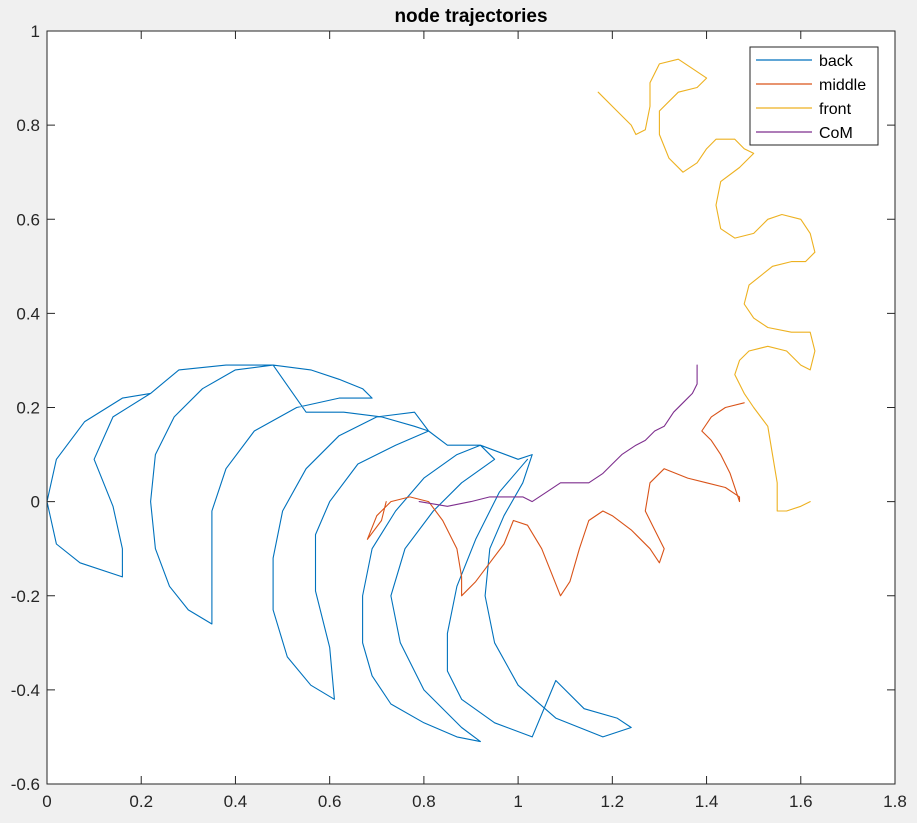 This screenshot has width=917, height=823. Describe the element at coordinates (25, 784) in the screenshot. I see `y-tick-label: -0.6` at that location.